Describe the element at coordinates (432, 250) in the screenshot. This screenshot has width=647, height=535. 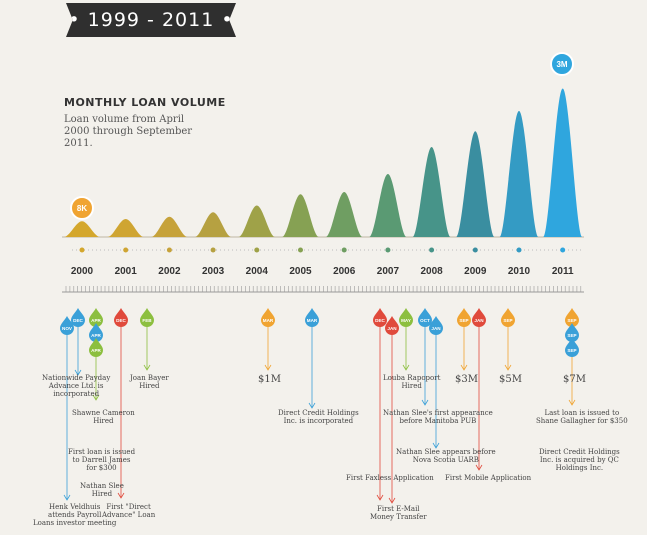
I see `year-dot-2008` at that location.